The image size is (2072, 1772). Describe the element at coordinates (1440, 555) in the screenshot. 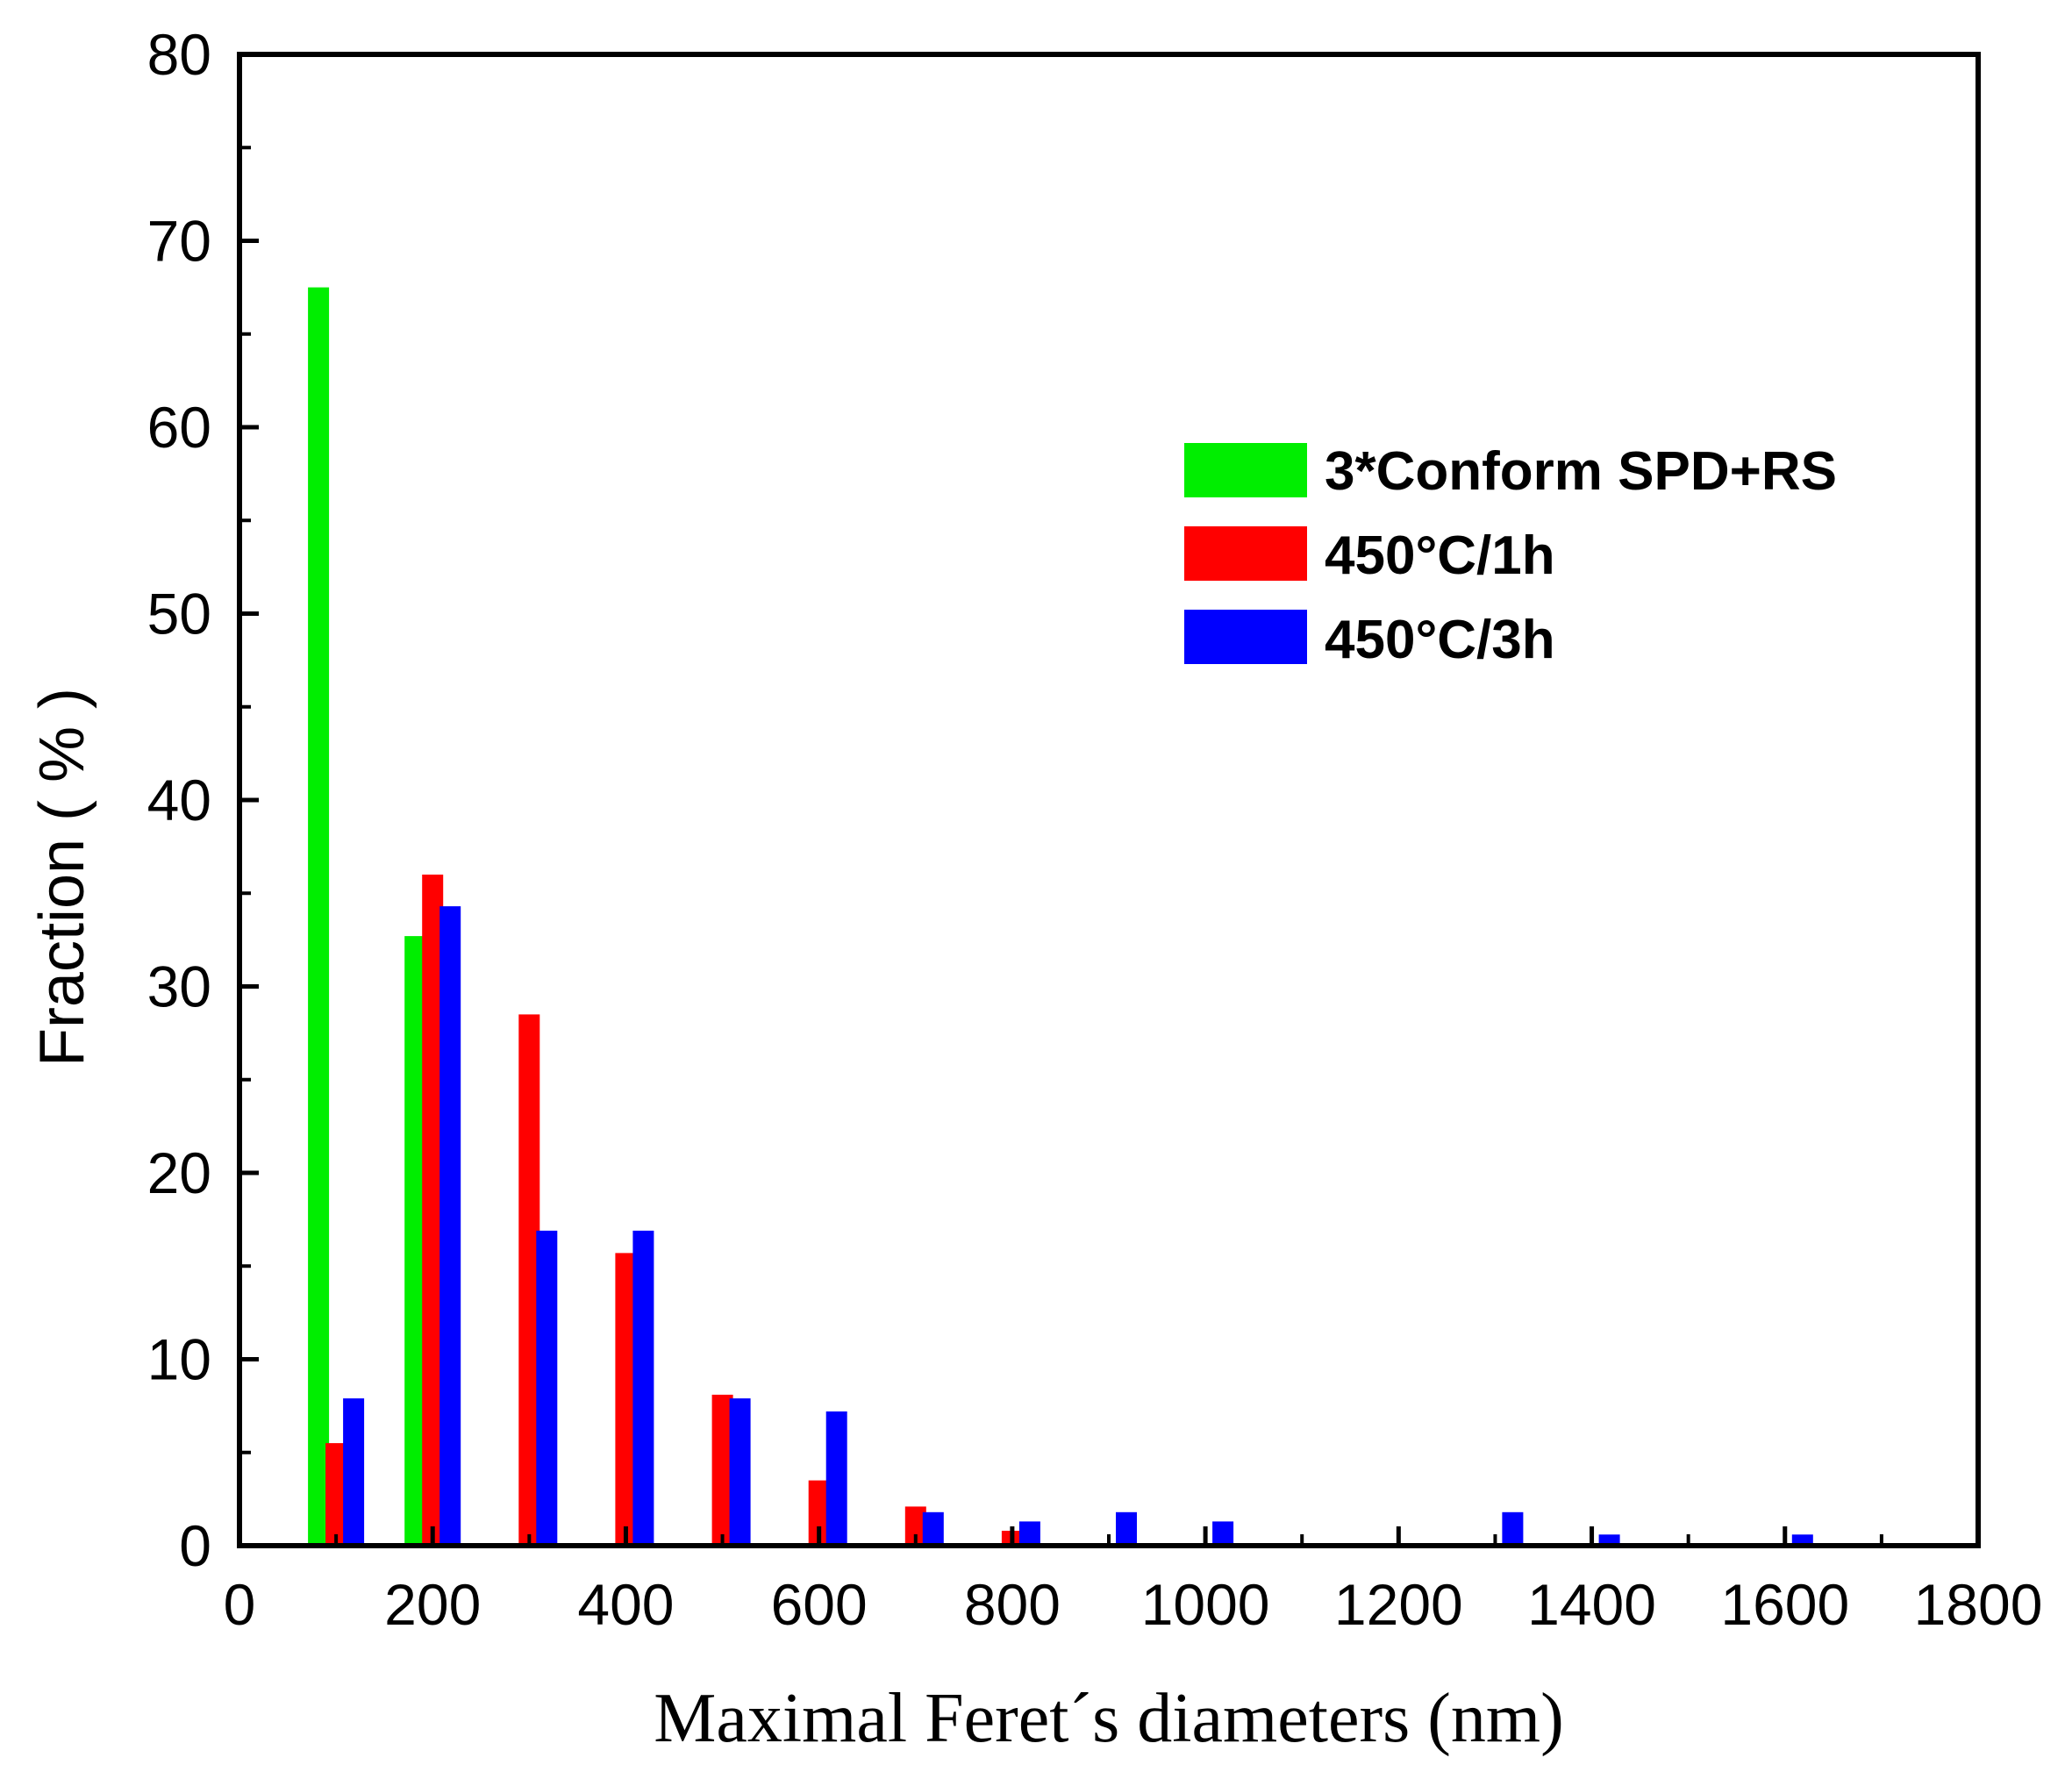

I see `legend-label-series-2: 450°C/1h` at that location.